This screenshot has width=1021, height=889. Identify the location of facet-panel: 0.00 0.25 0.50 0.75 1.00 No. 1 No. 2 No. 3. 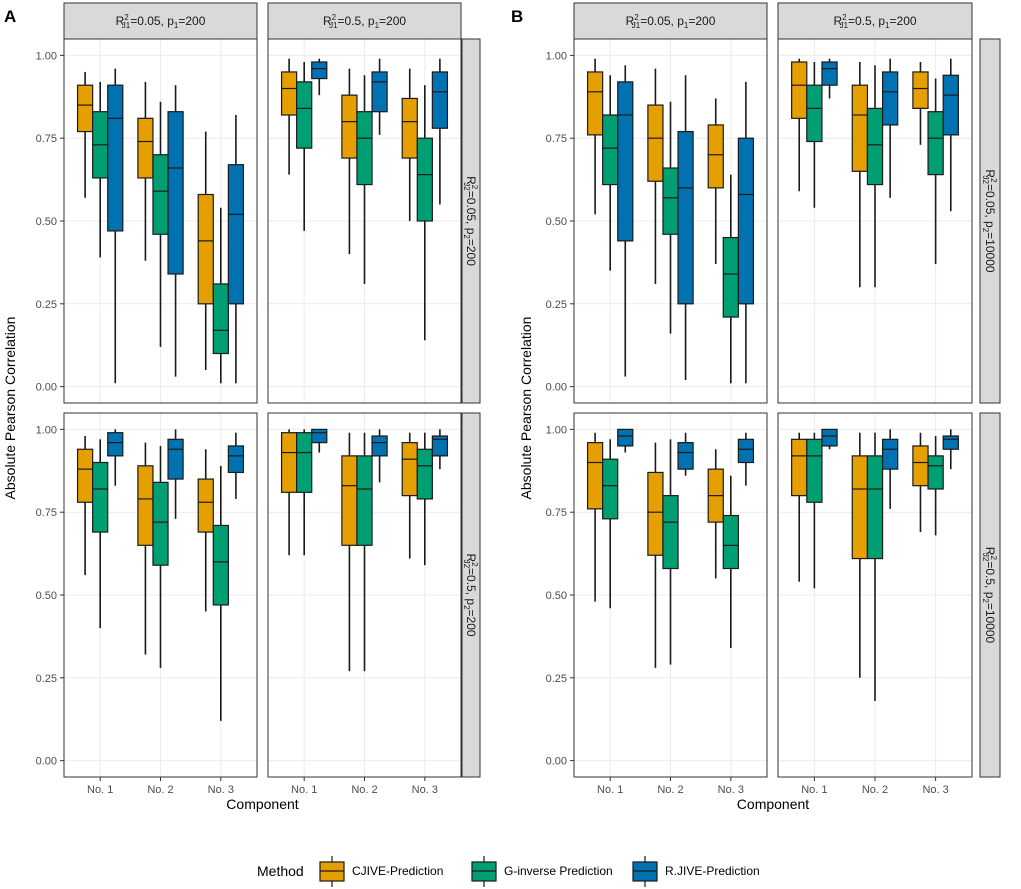
(657, 604).